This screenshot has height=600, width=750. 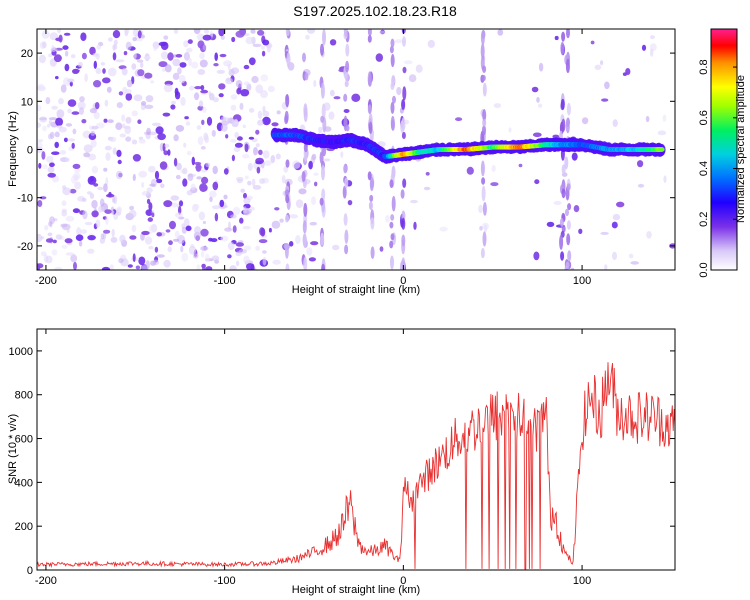 I want to click on y-tick-label: -10, so click(x=25, y=199).